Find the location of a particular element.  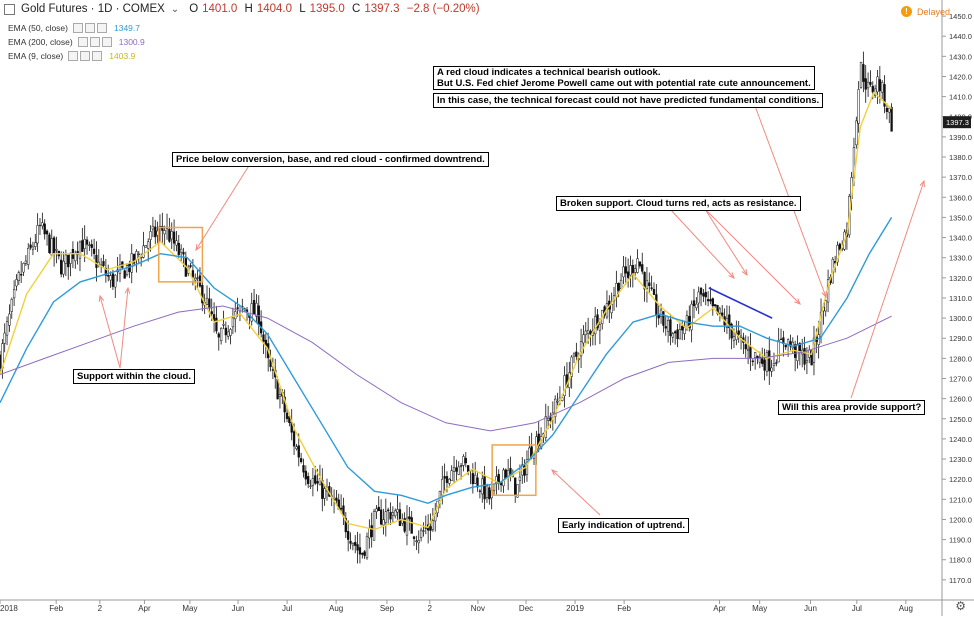

x-tick-label: Feb is located at coordinates (624, 608).